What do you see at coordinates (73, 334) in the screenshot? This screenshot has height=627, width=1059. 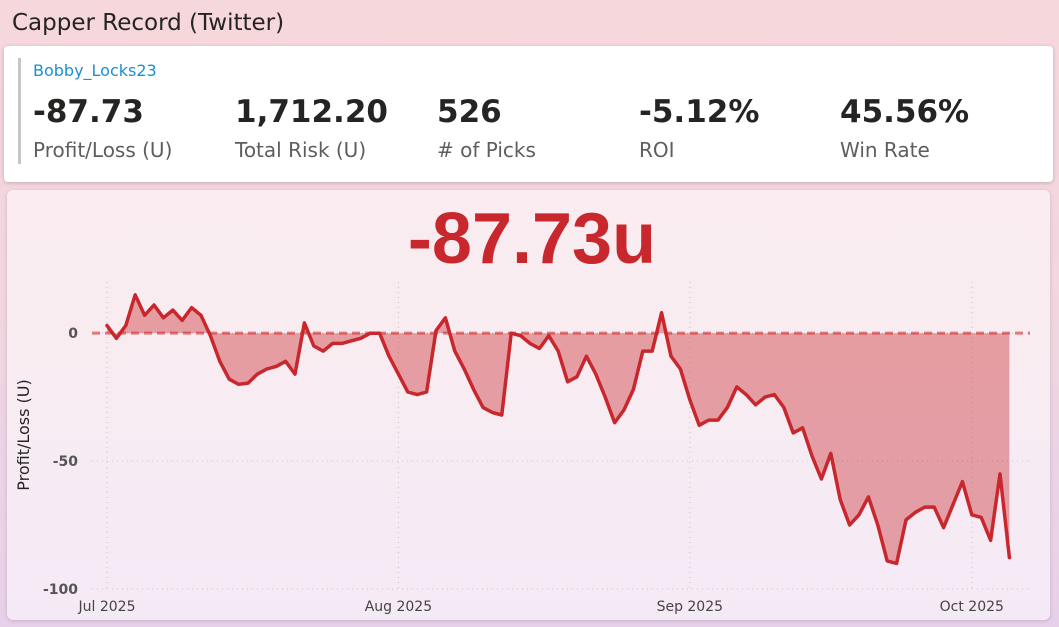 I see `y-tick-label: 0` at bounding box center [73, 334].